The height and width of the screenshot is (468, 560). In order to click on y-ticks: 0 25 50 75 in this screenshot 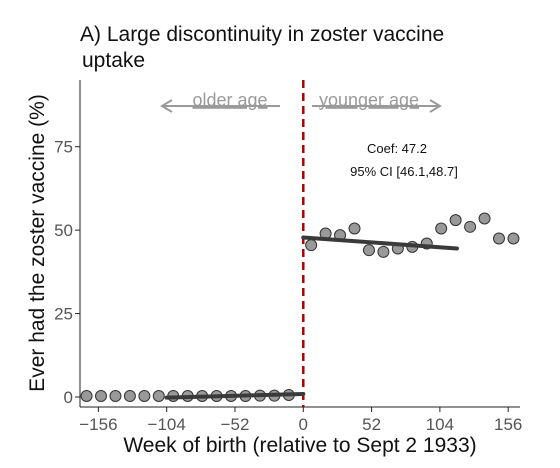, I will do `click(67, 272)`.